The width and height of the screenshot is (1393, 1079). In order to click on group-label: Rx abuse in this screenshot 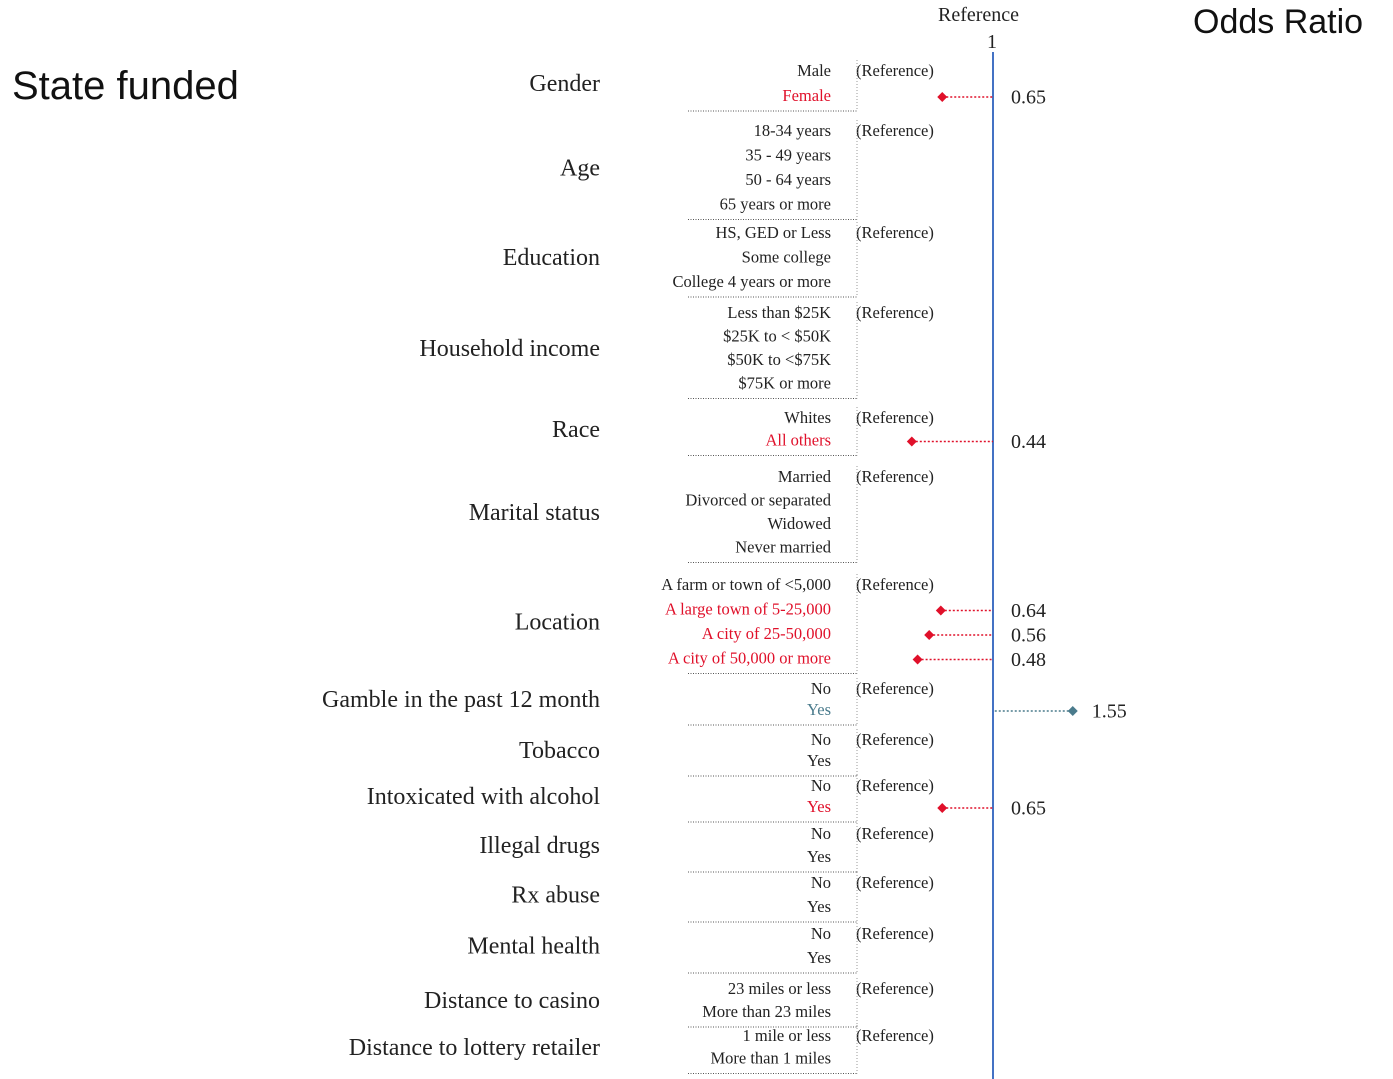, I will do `click(555, 896)`.